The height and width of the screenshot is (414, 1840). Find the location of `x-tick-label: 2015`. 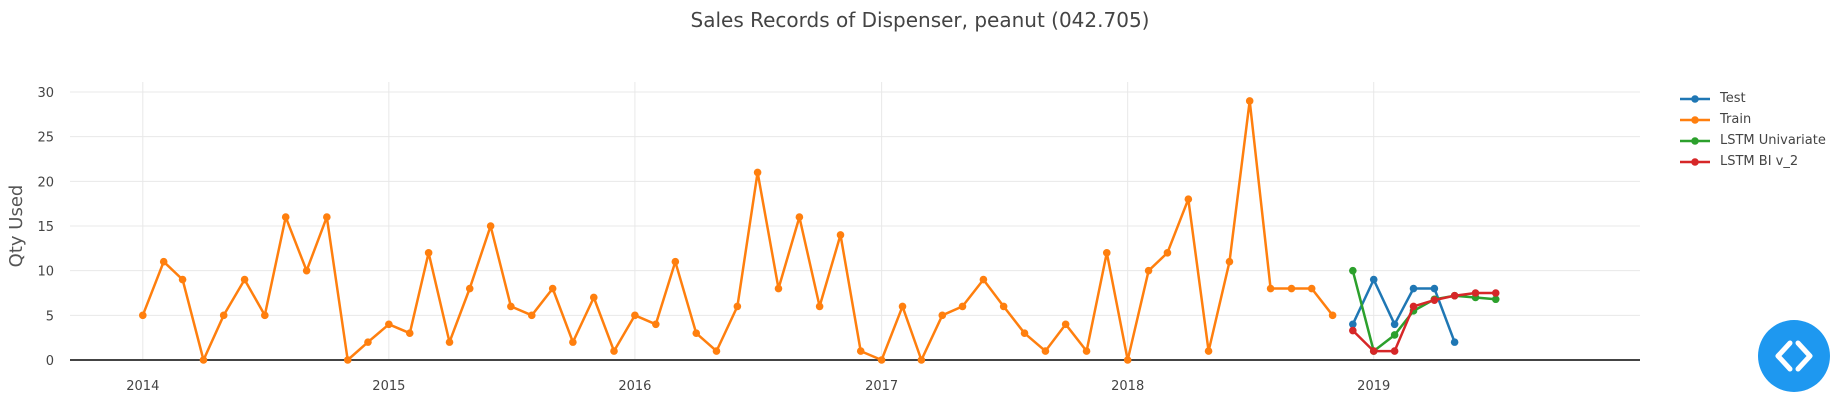

x-tick-label: 2015 is located at coordinates (388, 386).